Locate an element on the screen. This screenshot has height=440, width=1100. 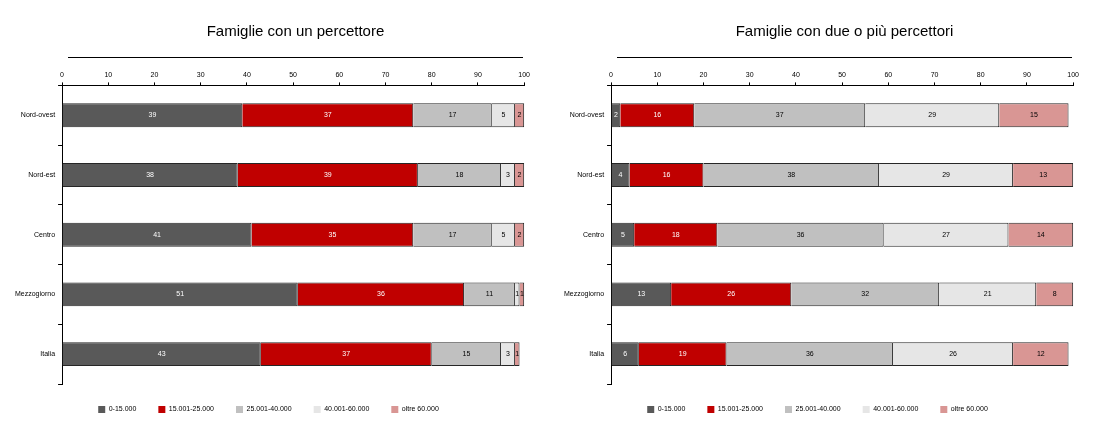
chart-title: Famiglie con un percettore is located at coordinates (295, 33).